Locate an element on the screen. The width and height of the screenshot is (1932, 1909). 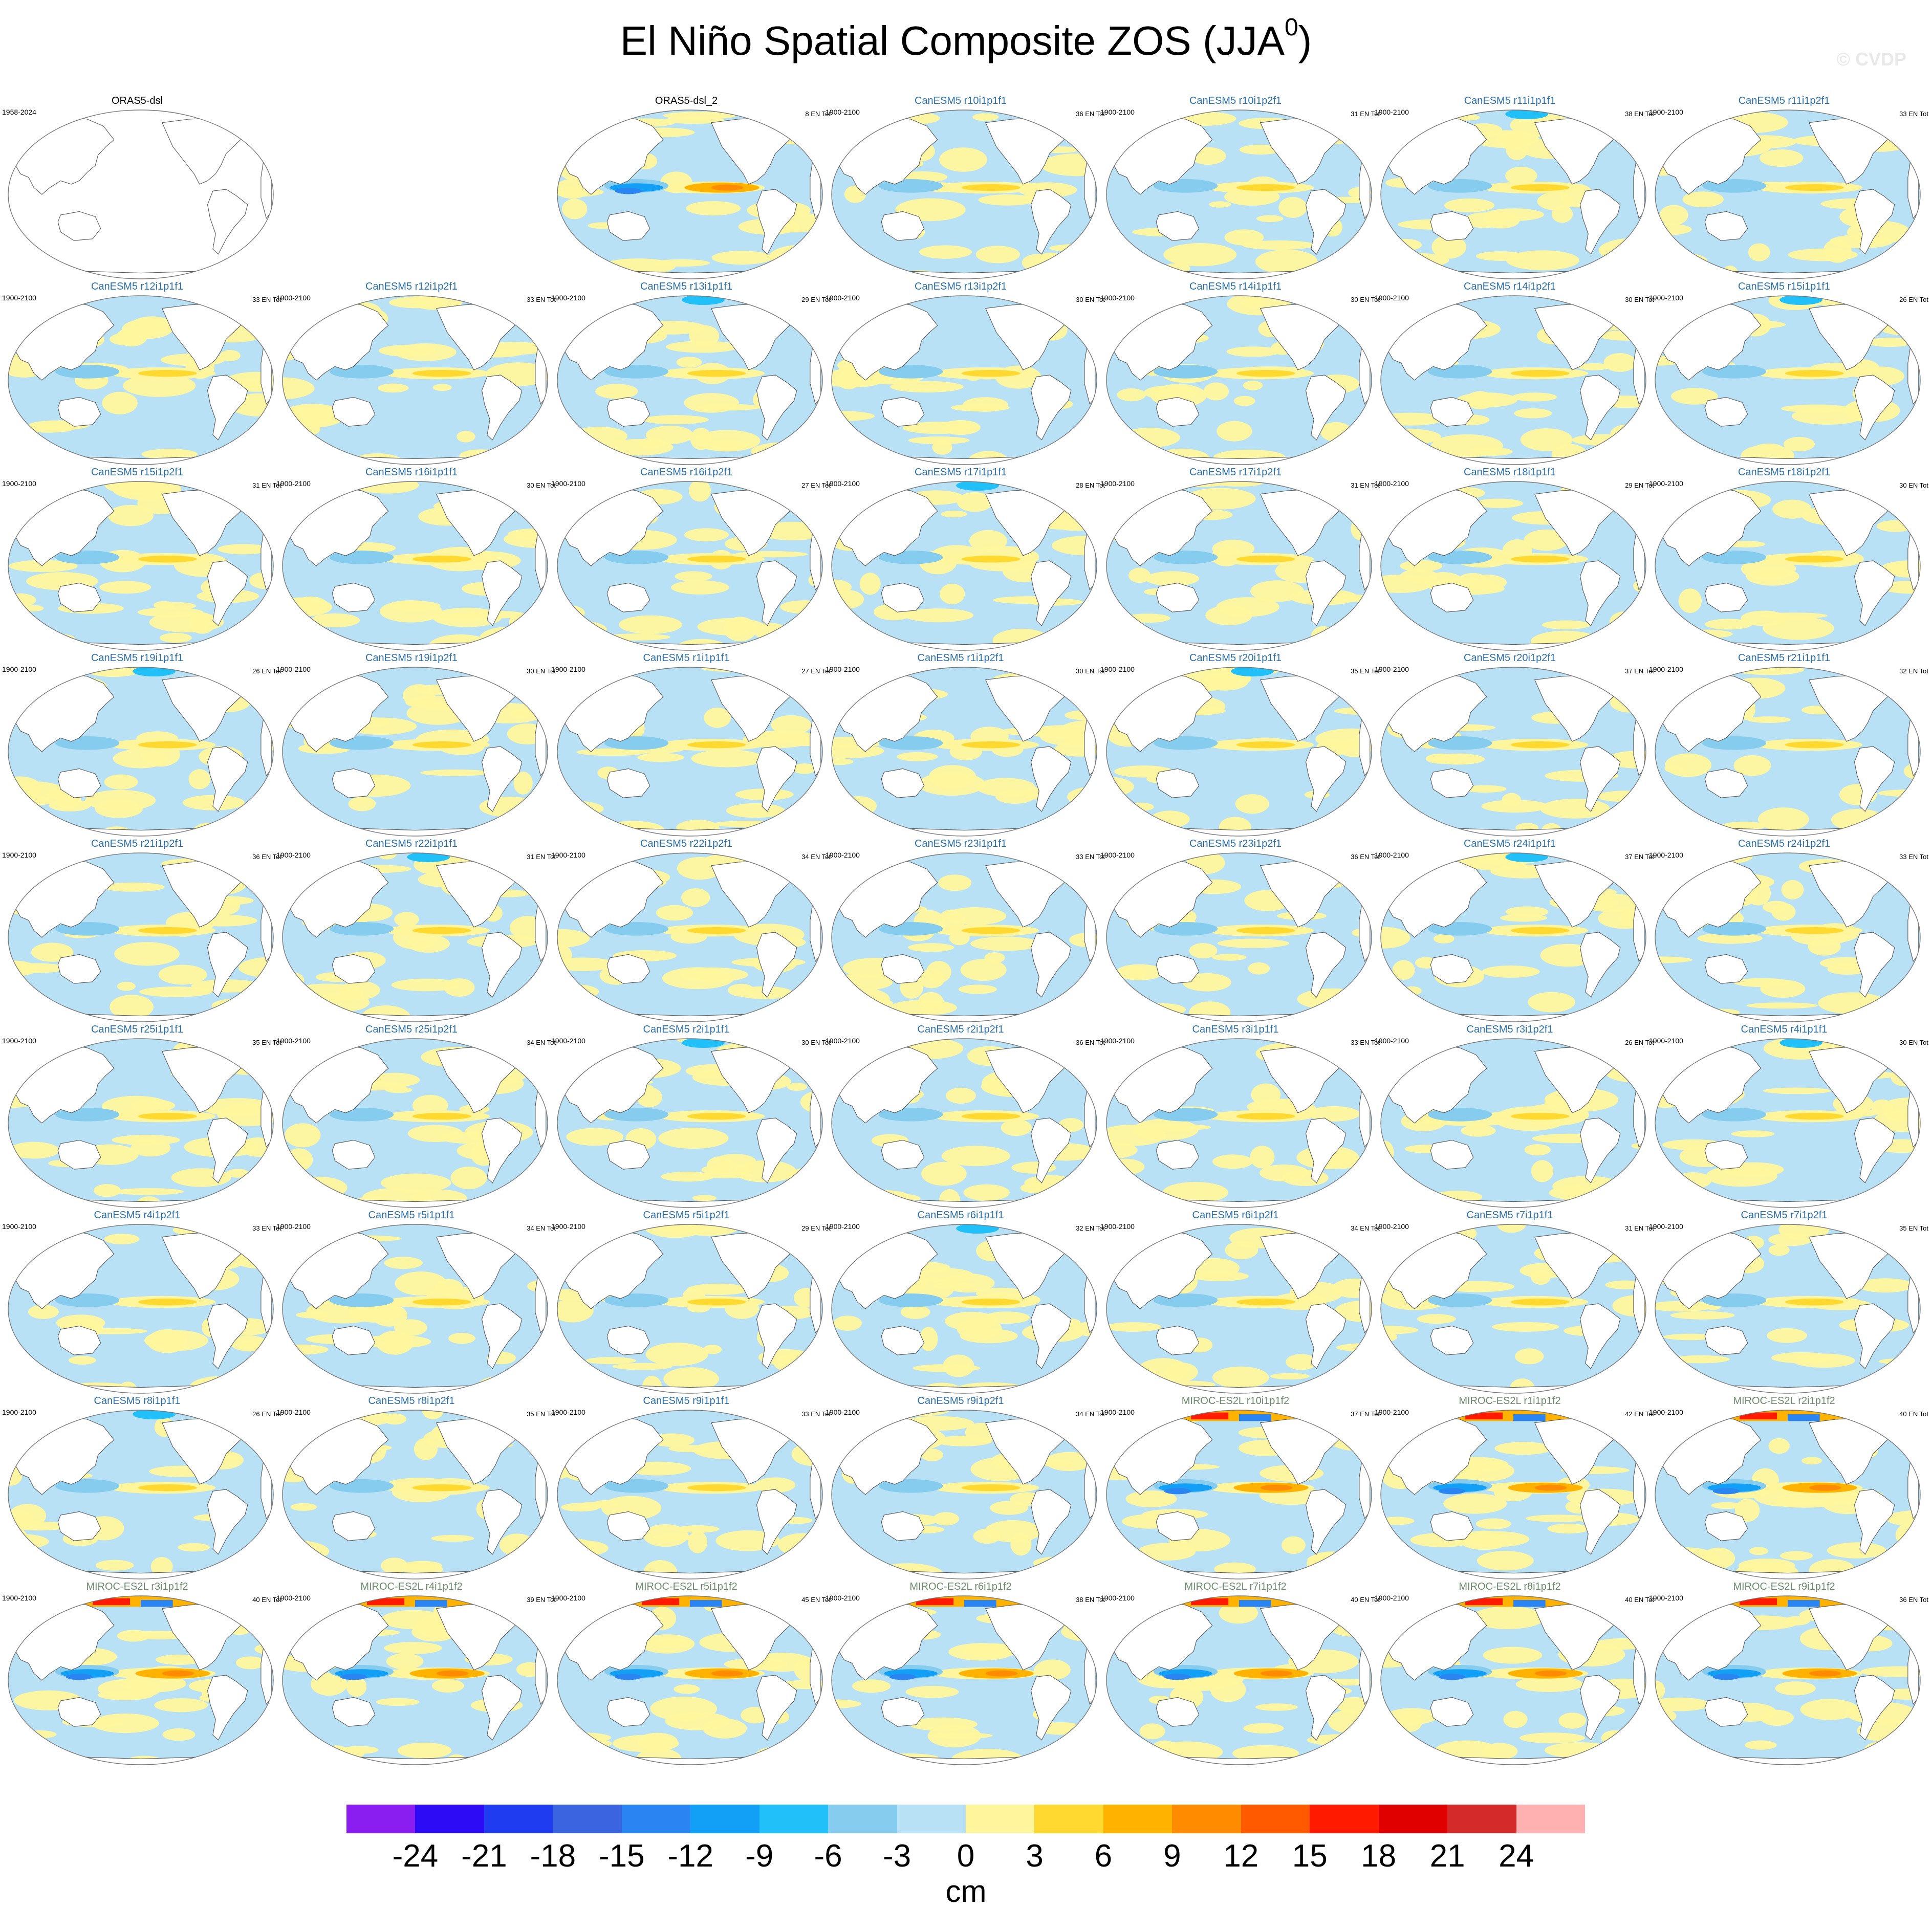
map-panel: CanESM5 r6i1p2f1 1900-2100 34 EN Tot is located at coordinates (1239, 1301).